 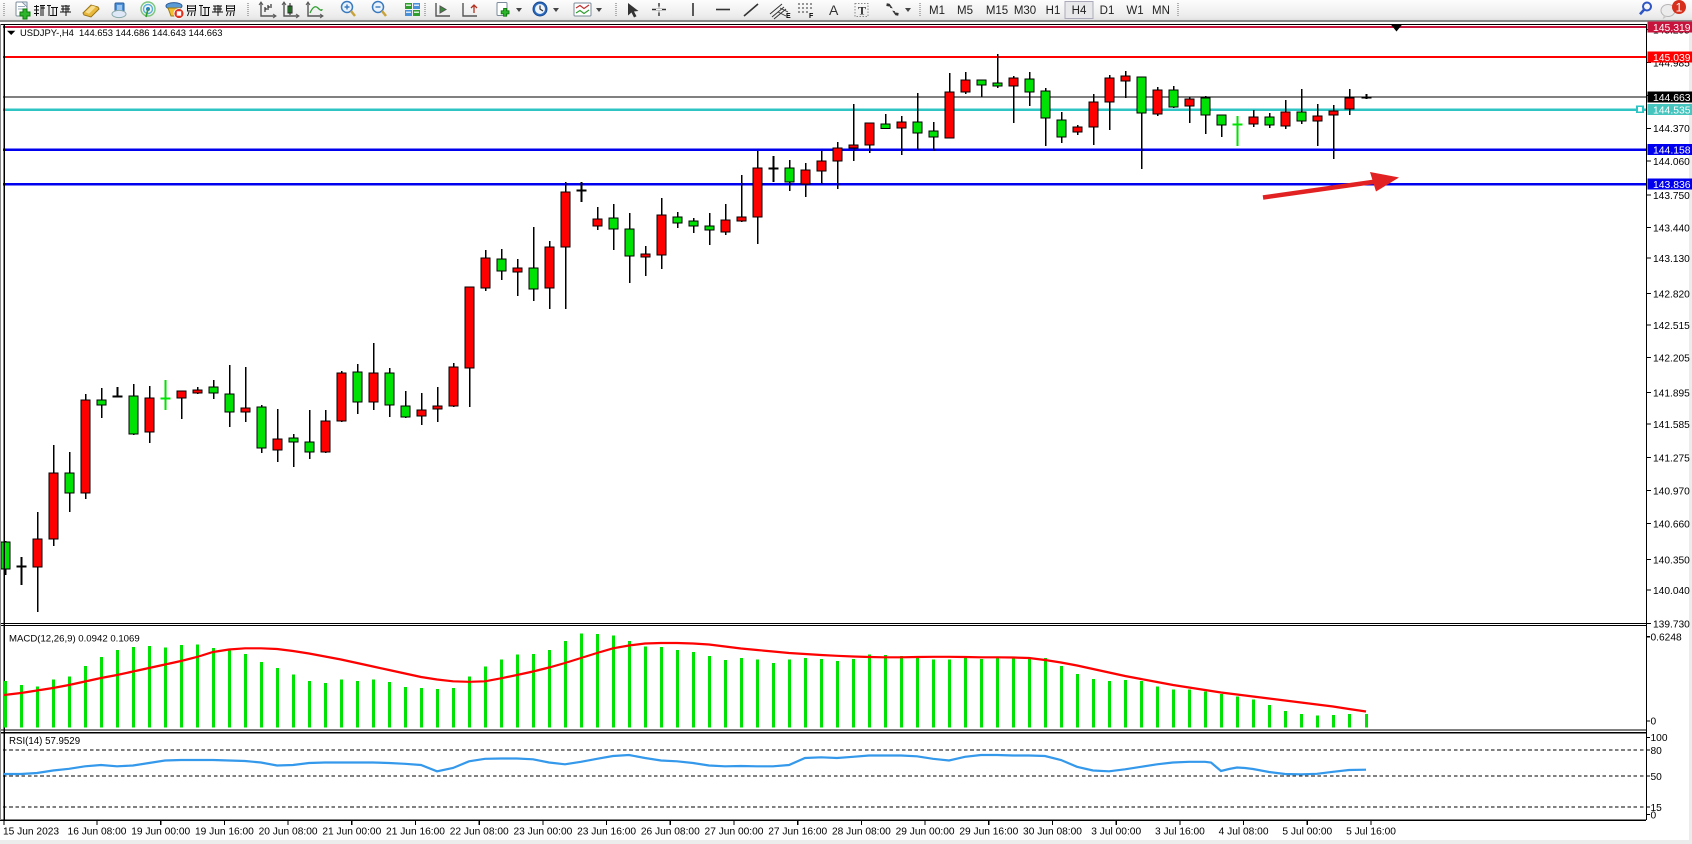 I want to click on svg-text: 22 Jun 08:00, so click(x=479, y=832).